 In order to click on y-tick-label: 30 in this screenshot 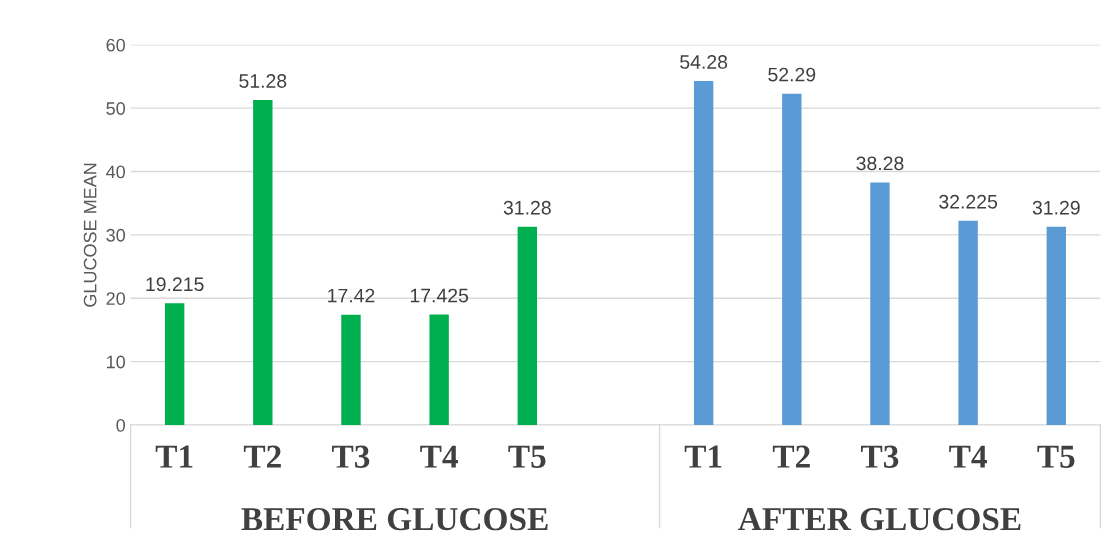, I will do `click(116, 235)`.